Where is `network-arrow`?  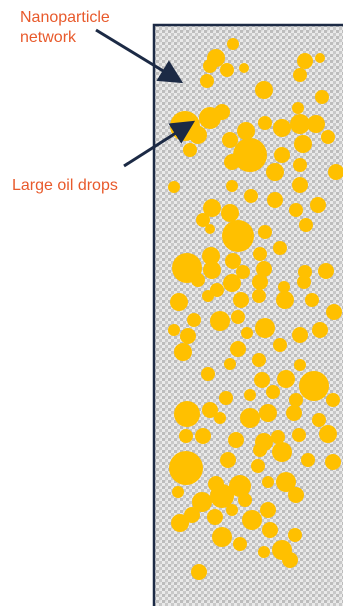
network-arrow is located at coordinates (139, 56).